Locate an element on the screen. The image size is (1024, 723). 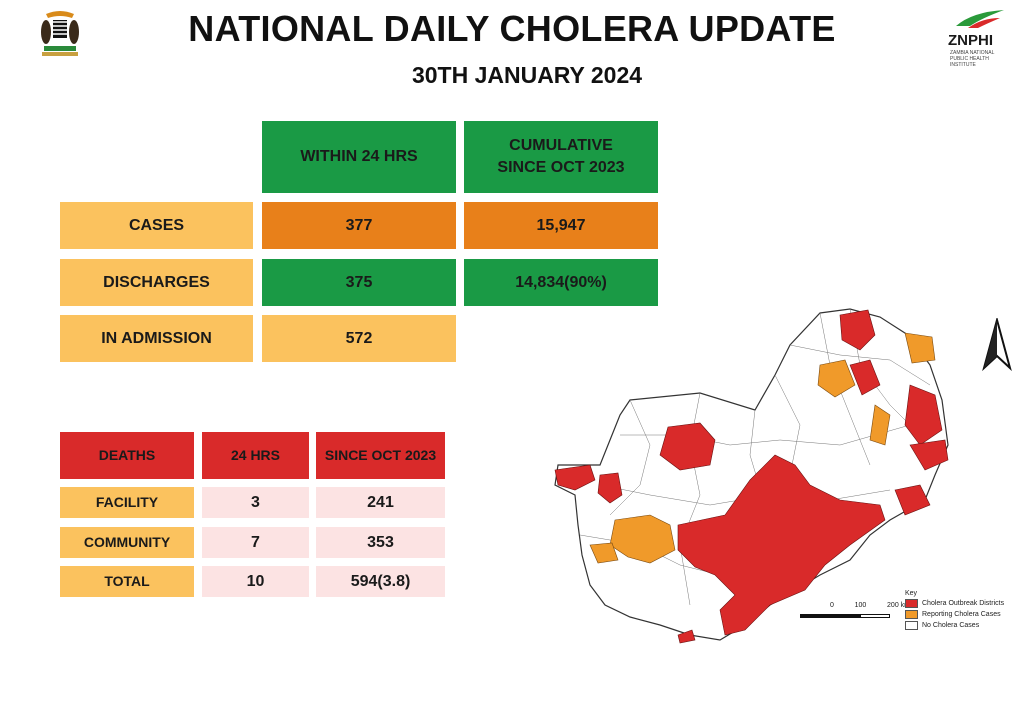
deaths-label-total: TOTAL is located at coordinates (127, 581).